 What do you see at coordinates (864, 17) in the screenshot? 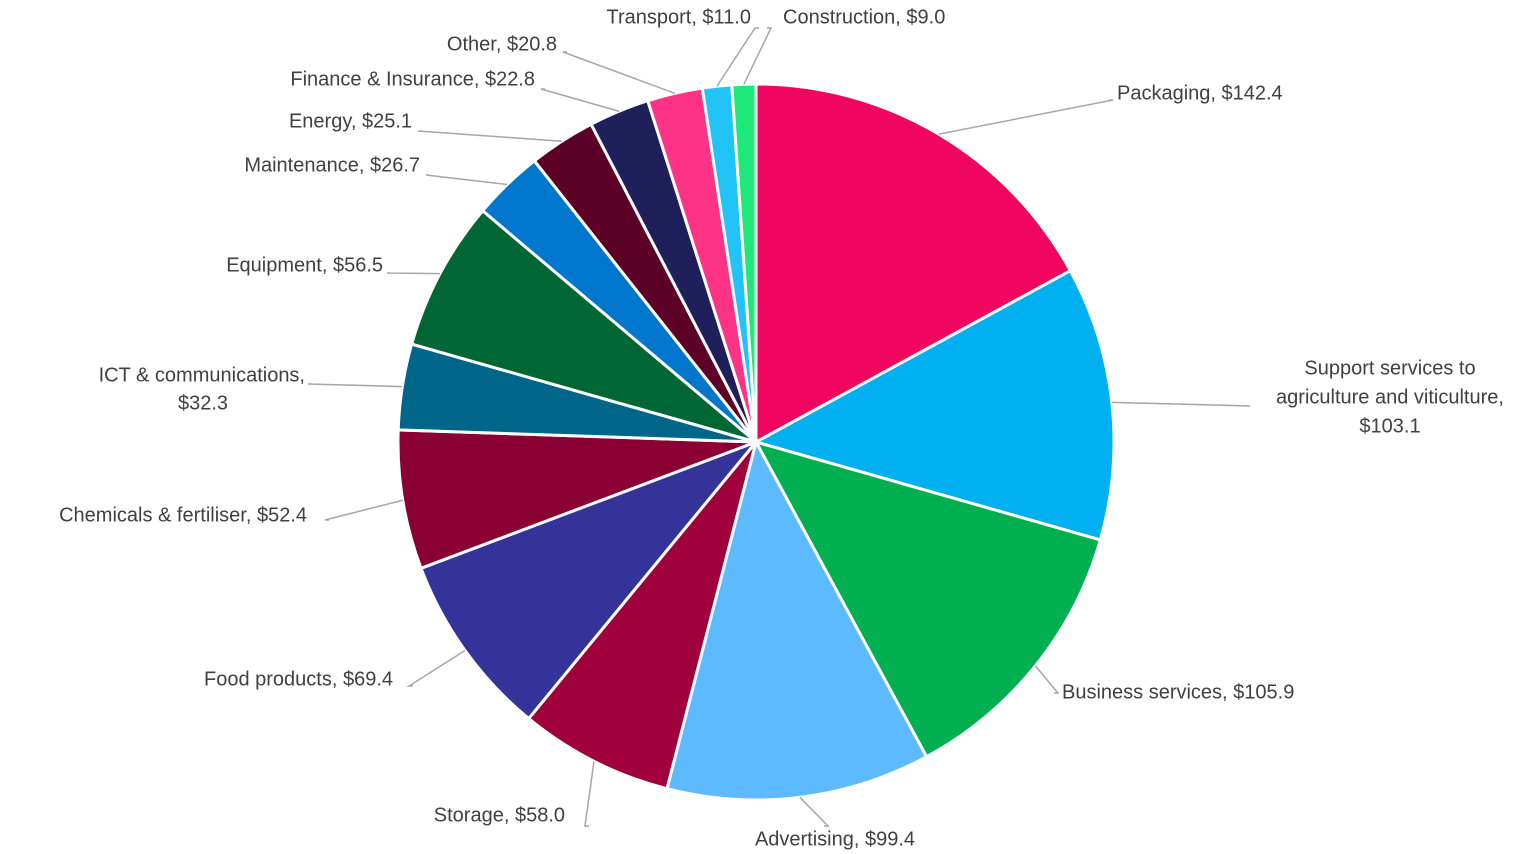
I see `data-label: Construction, $9.0` at bounding box center [864, 17].